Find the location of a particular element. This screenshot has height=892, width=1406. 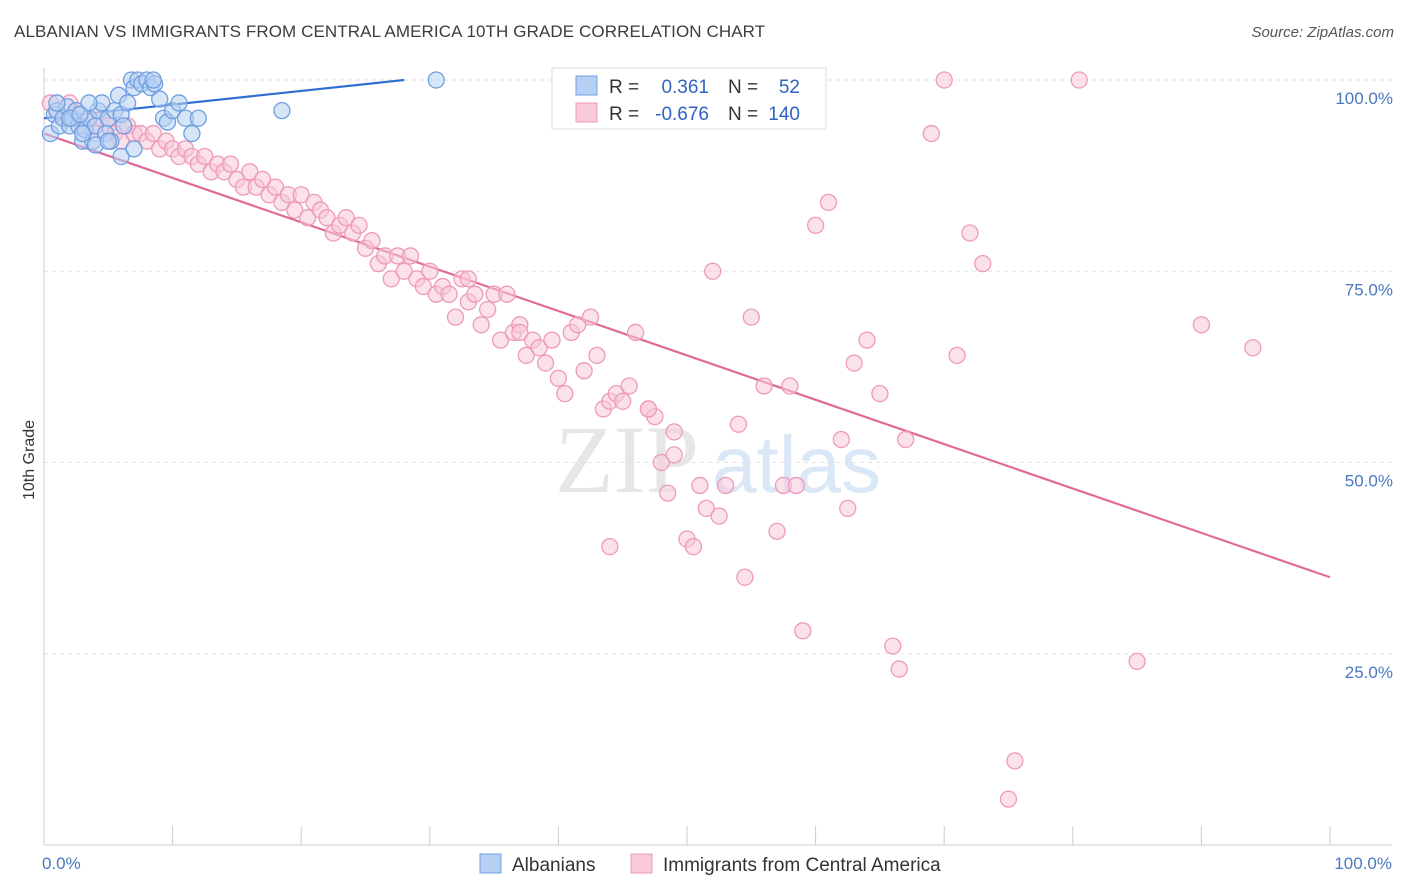

stats-legend: R = 0.361 N = 52 R = -0.676 N = 140 is located at coordinates (689, 98).